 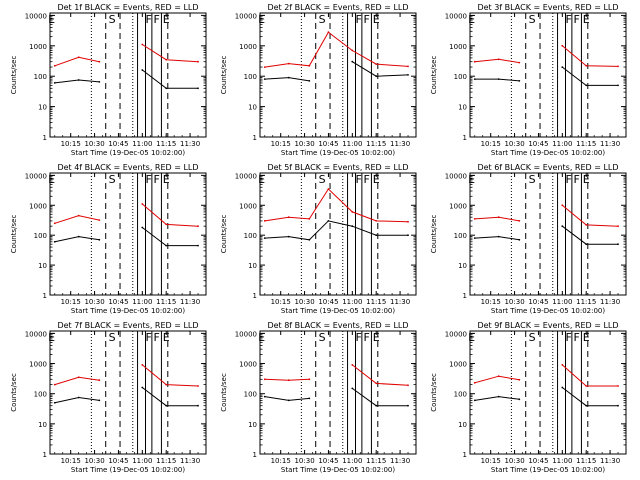 I want to click on panel-title: Det 2f BLACK = Events, RED = LLD, so click(x=337, y=7).